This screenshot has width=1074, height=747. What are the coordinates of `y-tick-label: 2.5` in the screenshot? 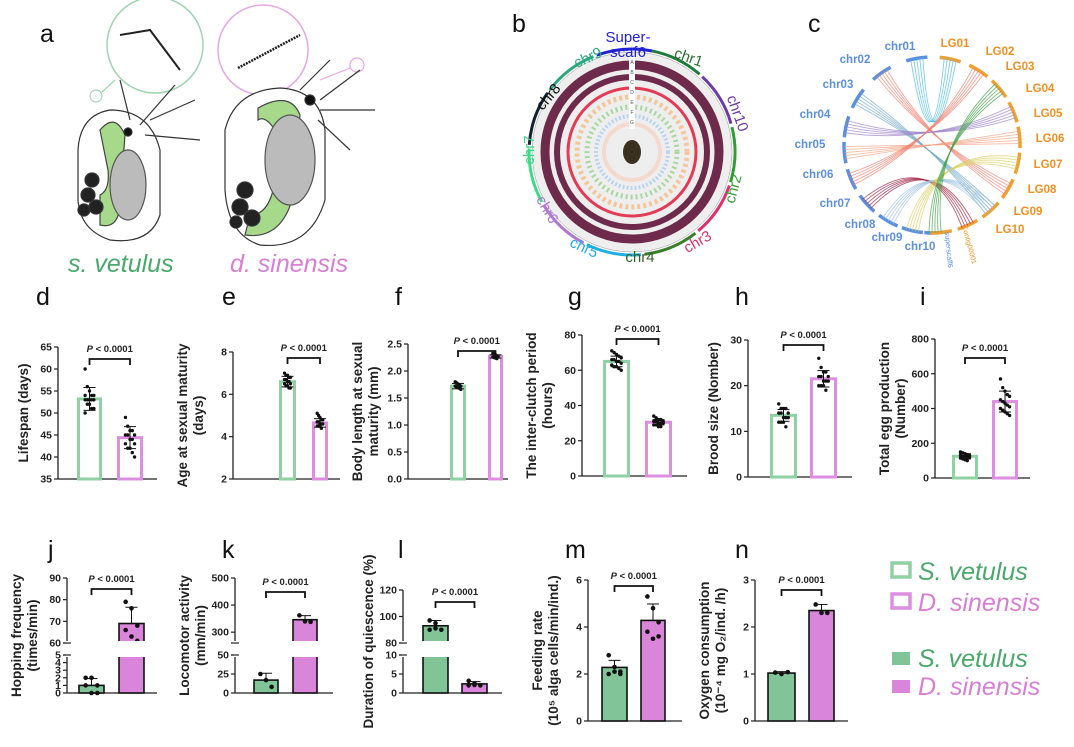 It's located at (394, 345).